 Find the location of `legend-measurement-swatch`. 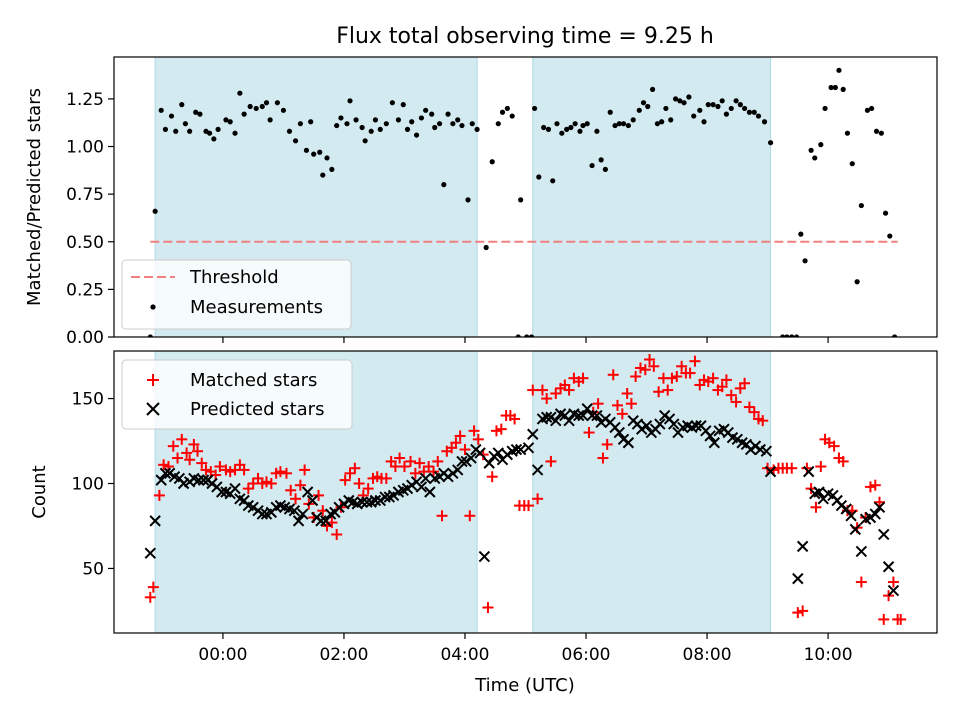

legend-measurement-swatch is located at coordinates (153, 307).